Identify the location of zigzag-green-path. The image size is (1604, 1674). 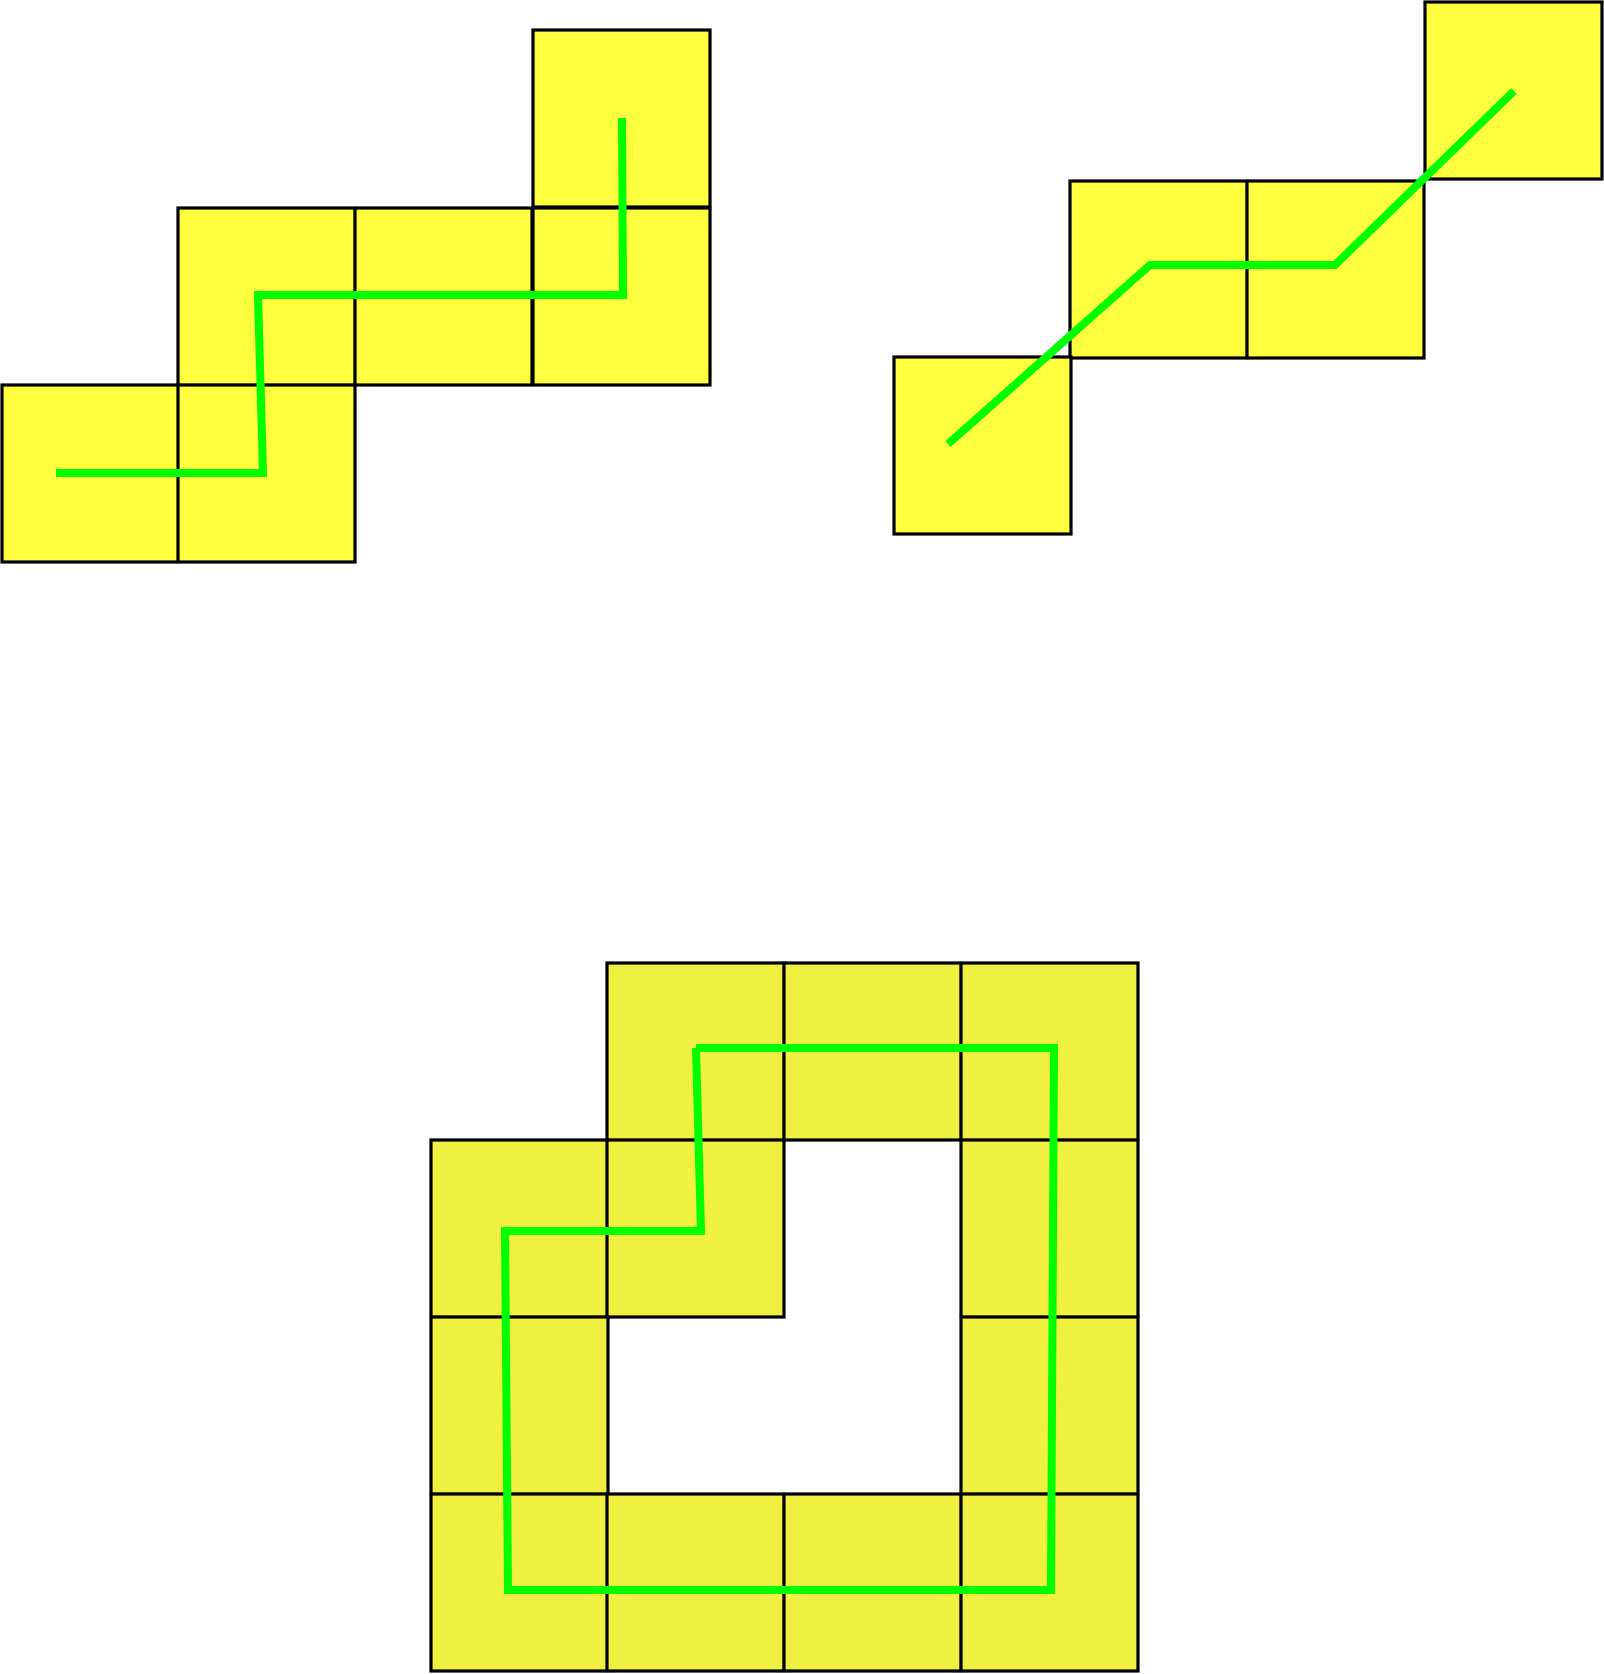
(342, 297).